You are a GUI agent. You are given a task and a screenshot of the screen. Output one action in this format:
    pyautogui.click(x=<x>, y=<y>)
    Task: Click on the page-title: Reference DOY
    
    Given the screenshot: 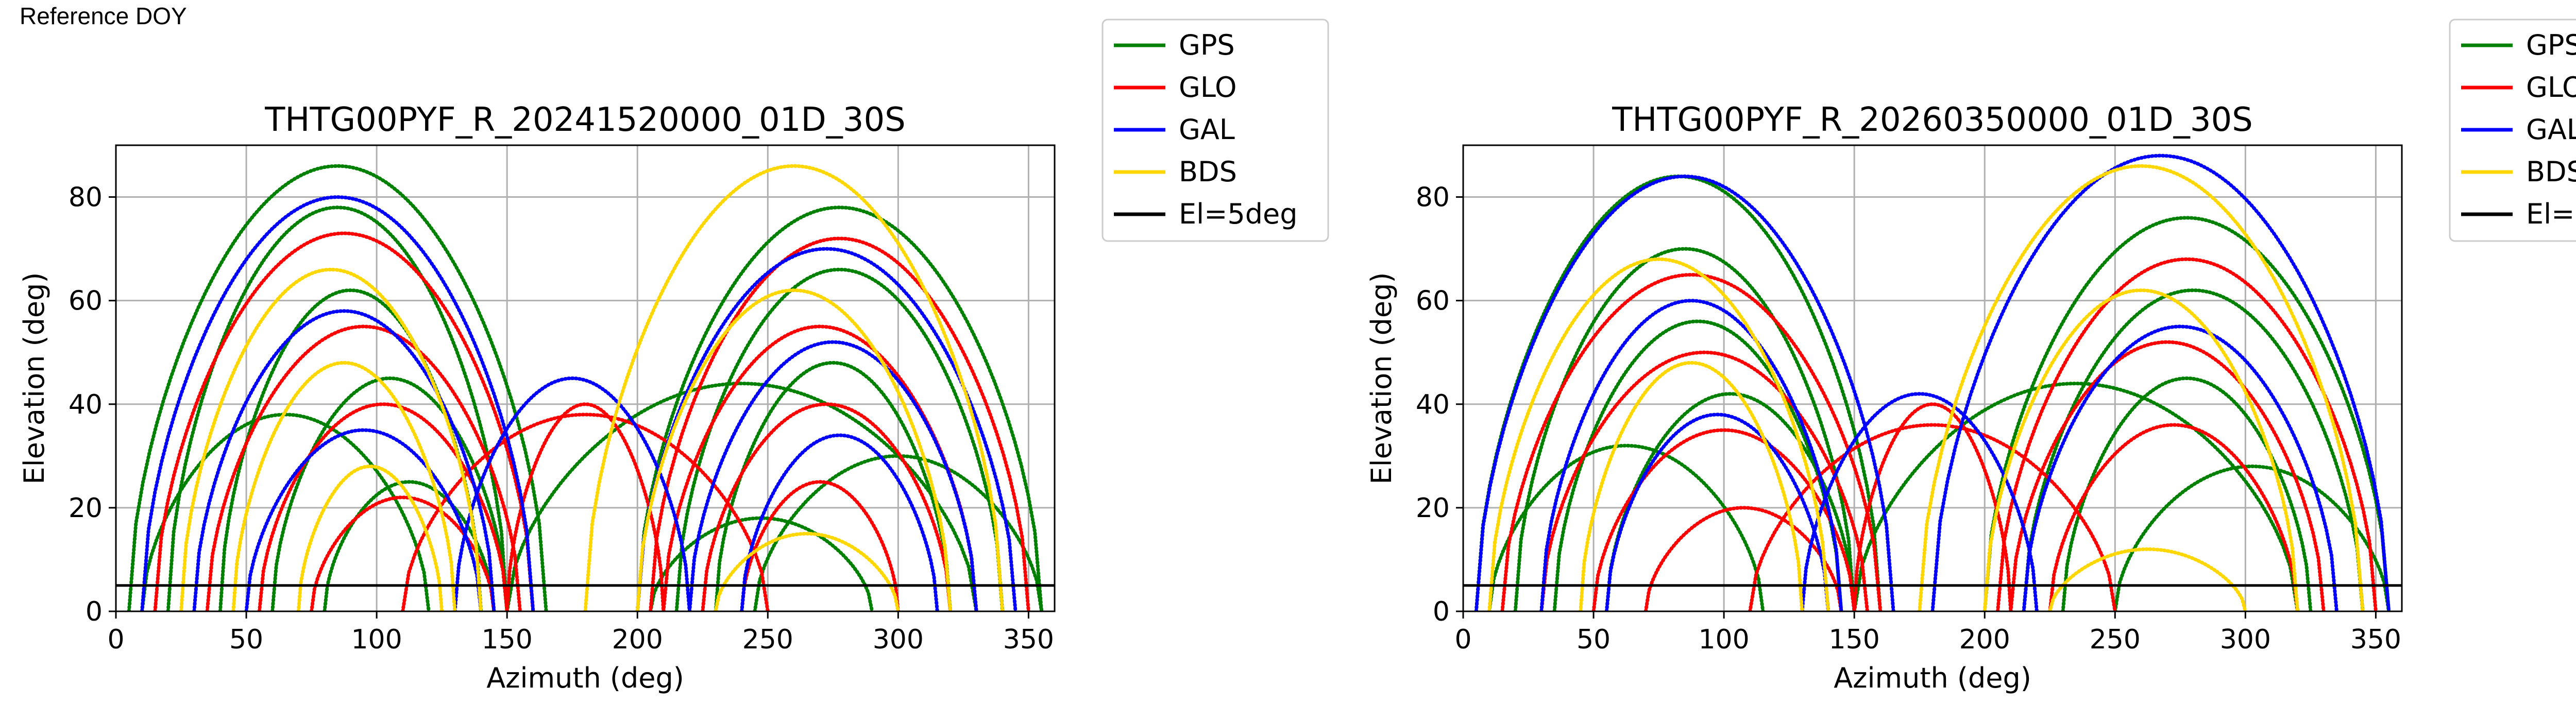 What is the action you would take?
    pyautogui.click(x=103, y=16)
    